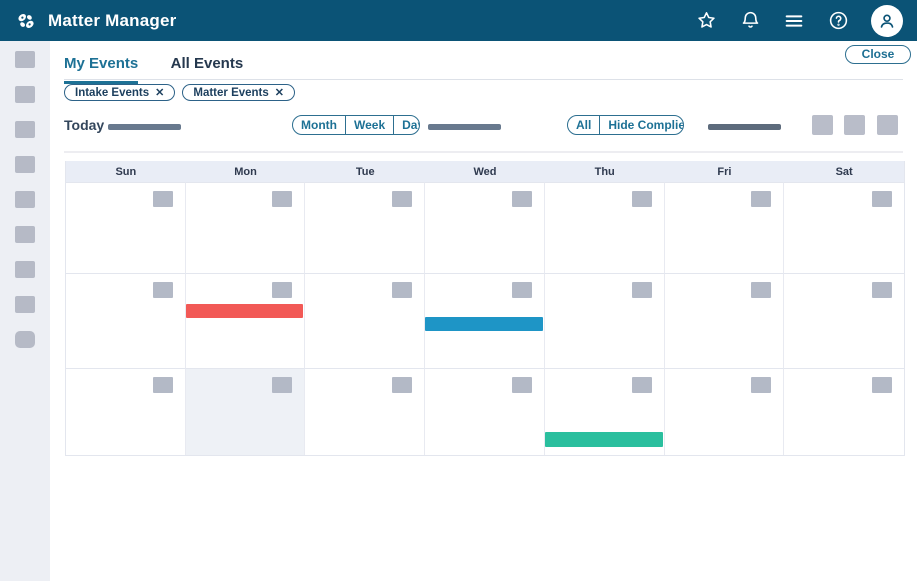 The image size is (917, 581). I want to click on help-icon, so click(838, 21).